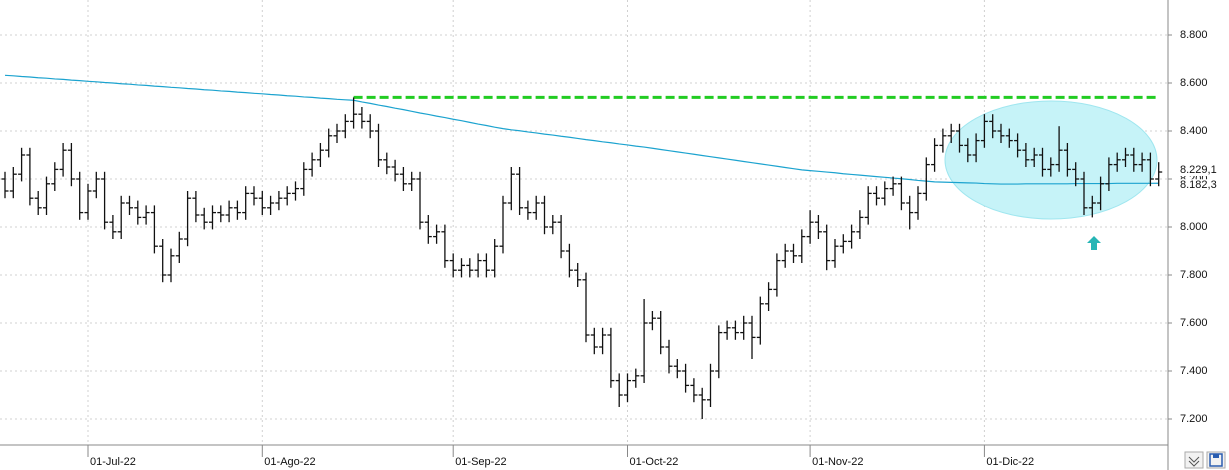 The image size is (1229, 470). I want to click on toolbar, so click(1205, 460).